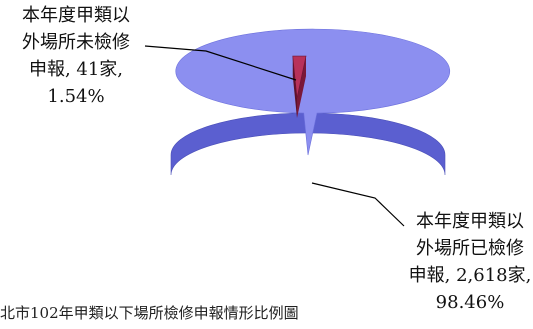 The image size is (533, 329). What do you see at coordinates (470, 275) in the screenshot?
I see `slice-label-line: 申報, 2,618家,` at bounding box center [470, 275].